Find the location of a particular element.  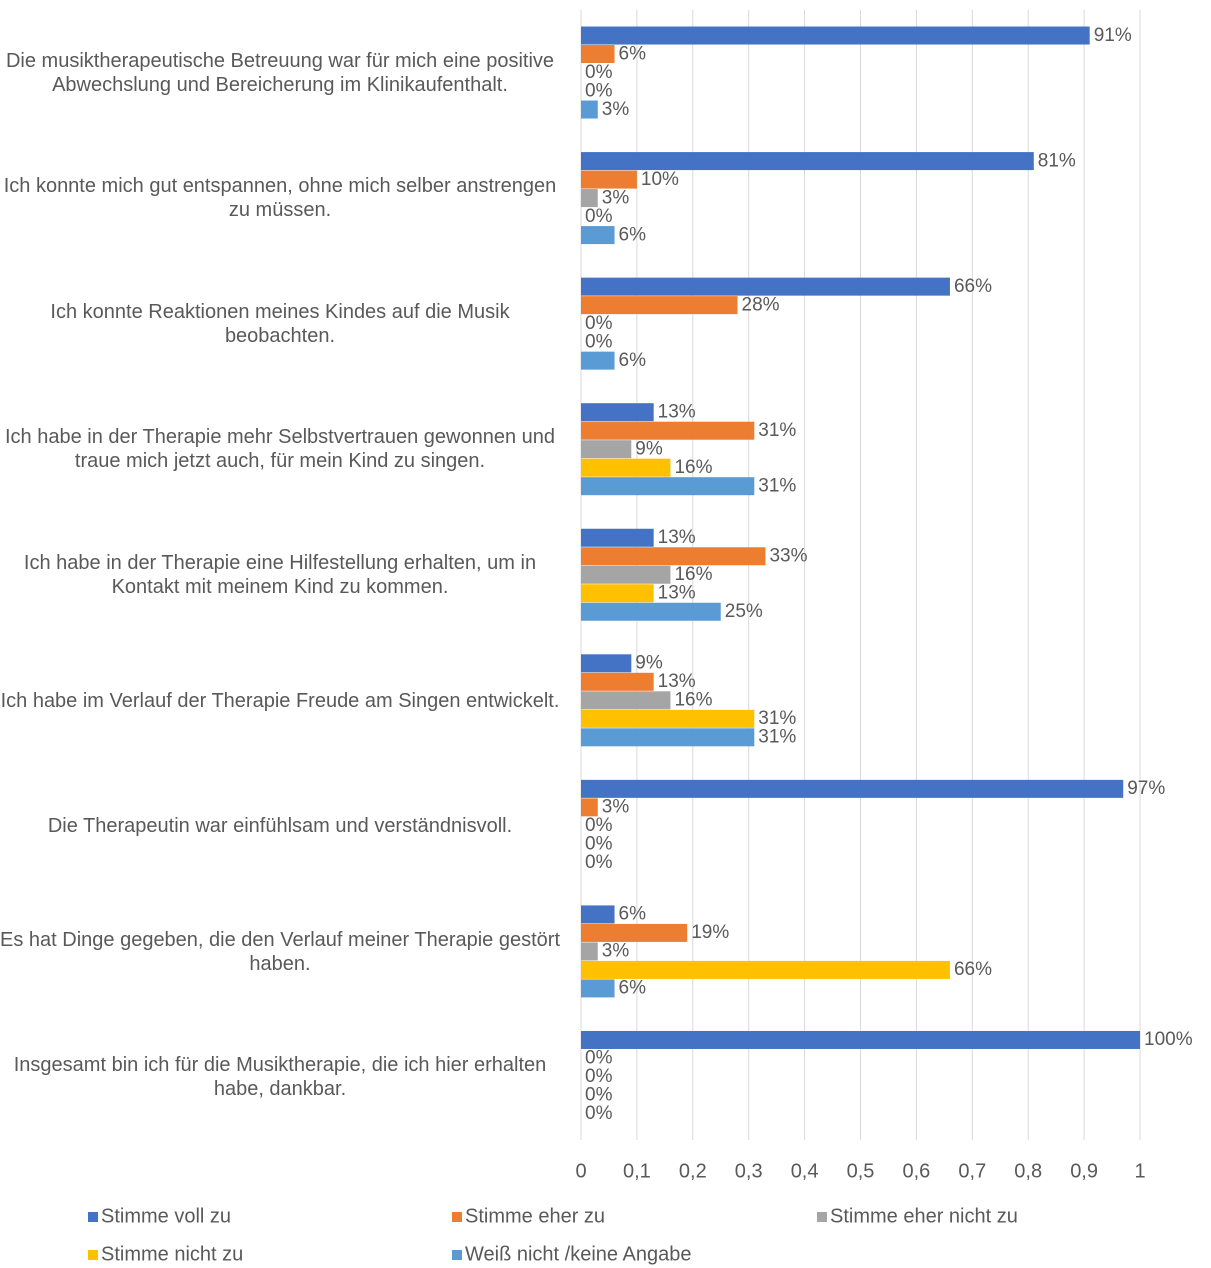

value-label: 81% is located at coordinates (1057, 160).